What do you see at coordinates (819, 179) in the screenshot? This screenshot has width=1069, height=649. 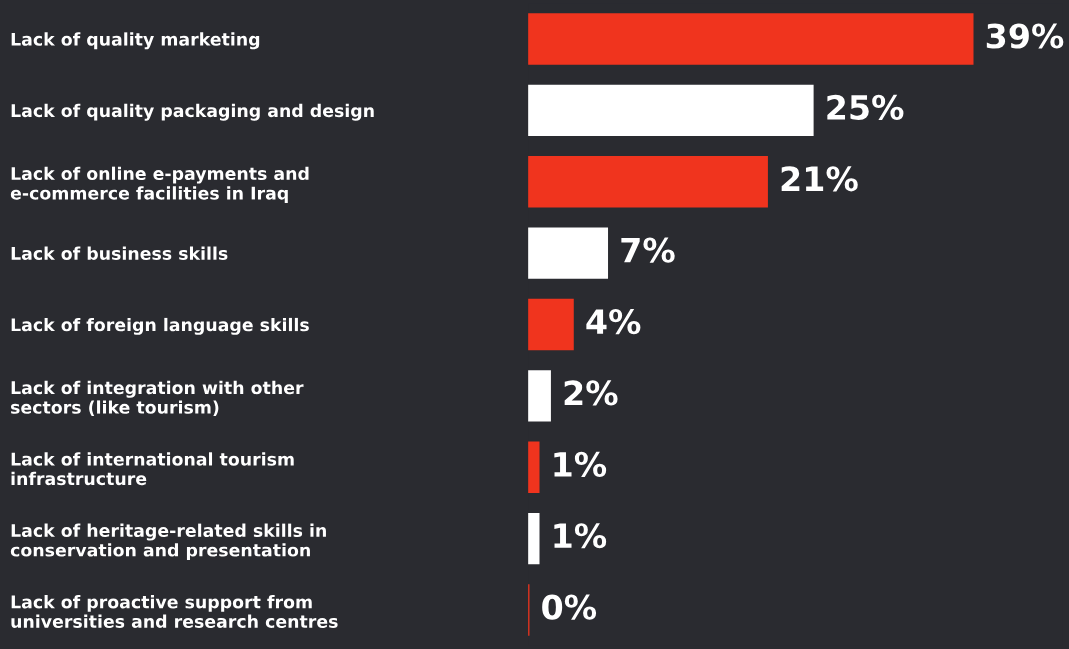 I see `data-label: 21%` at bounding box center [819, 179].